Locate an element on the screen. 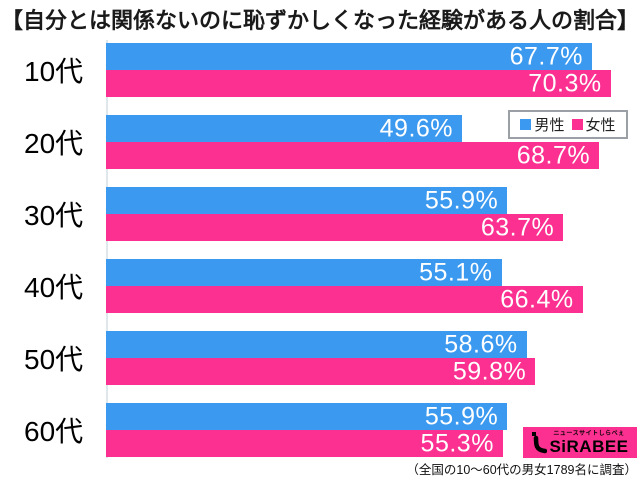 This screenshot has height=478, width=640. value-label-female: 66.4% is located at coordinates (537, 299).